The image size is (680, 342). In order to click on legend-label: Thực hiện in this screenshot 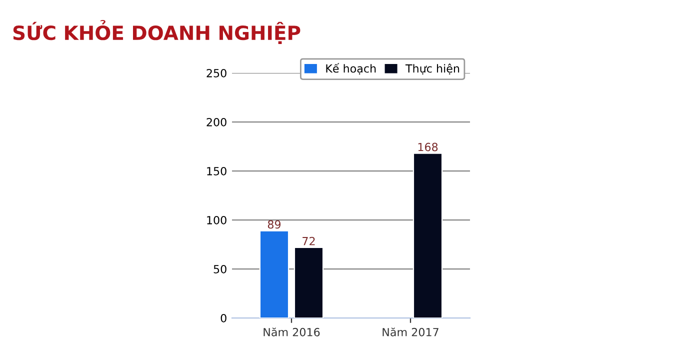, I will do `click(432, 69)`.